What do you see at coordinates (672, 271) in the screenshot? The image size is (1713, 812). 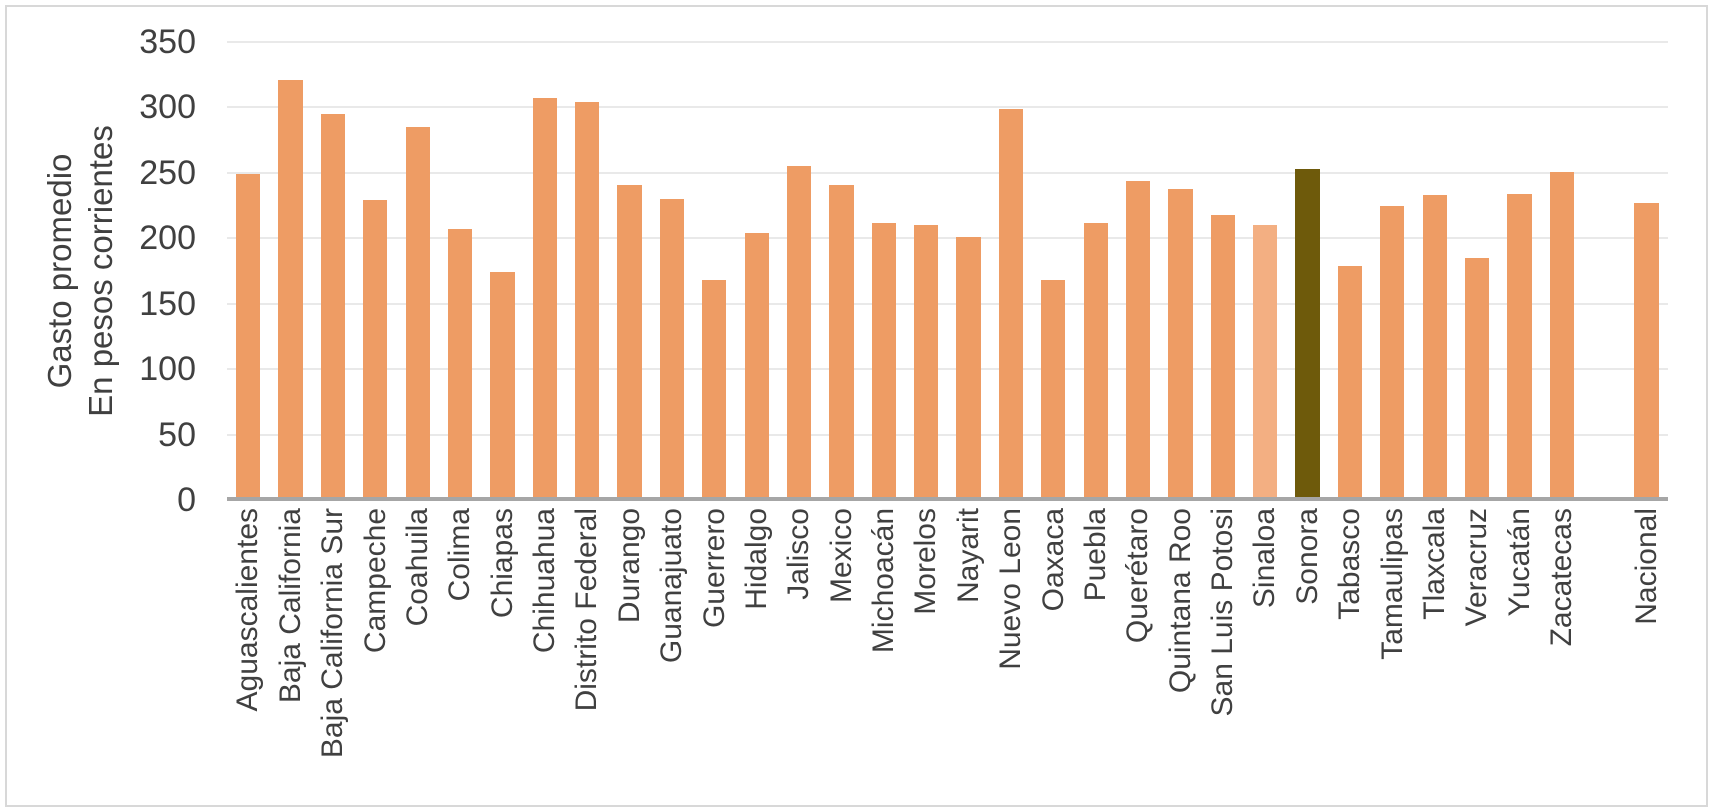 I see `bar-slot-guanajuato` at bounding box center [672, 271].